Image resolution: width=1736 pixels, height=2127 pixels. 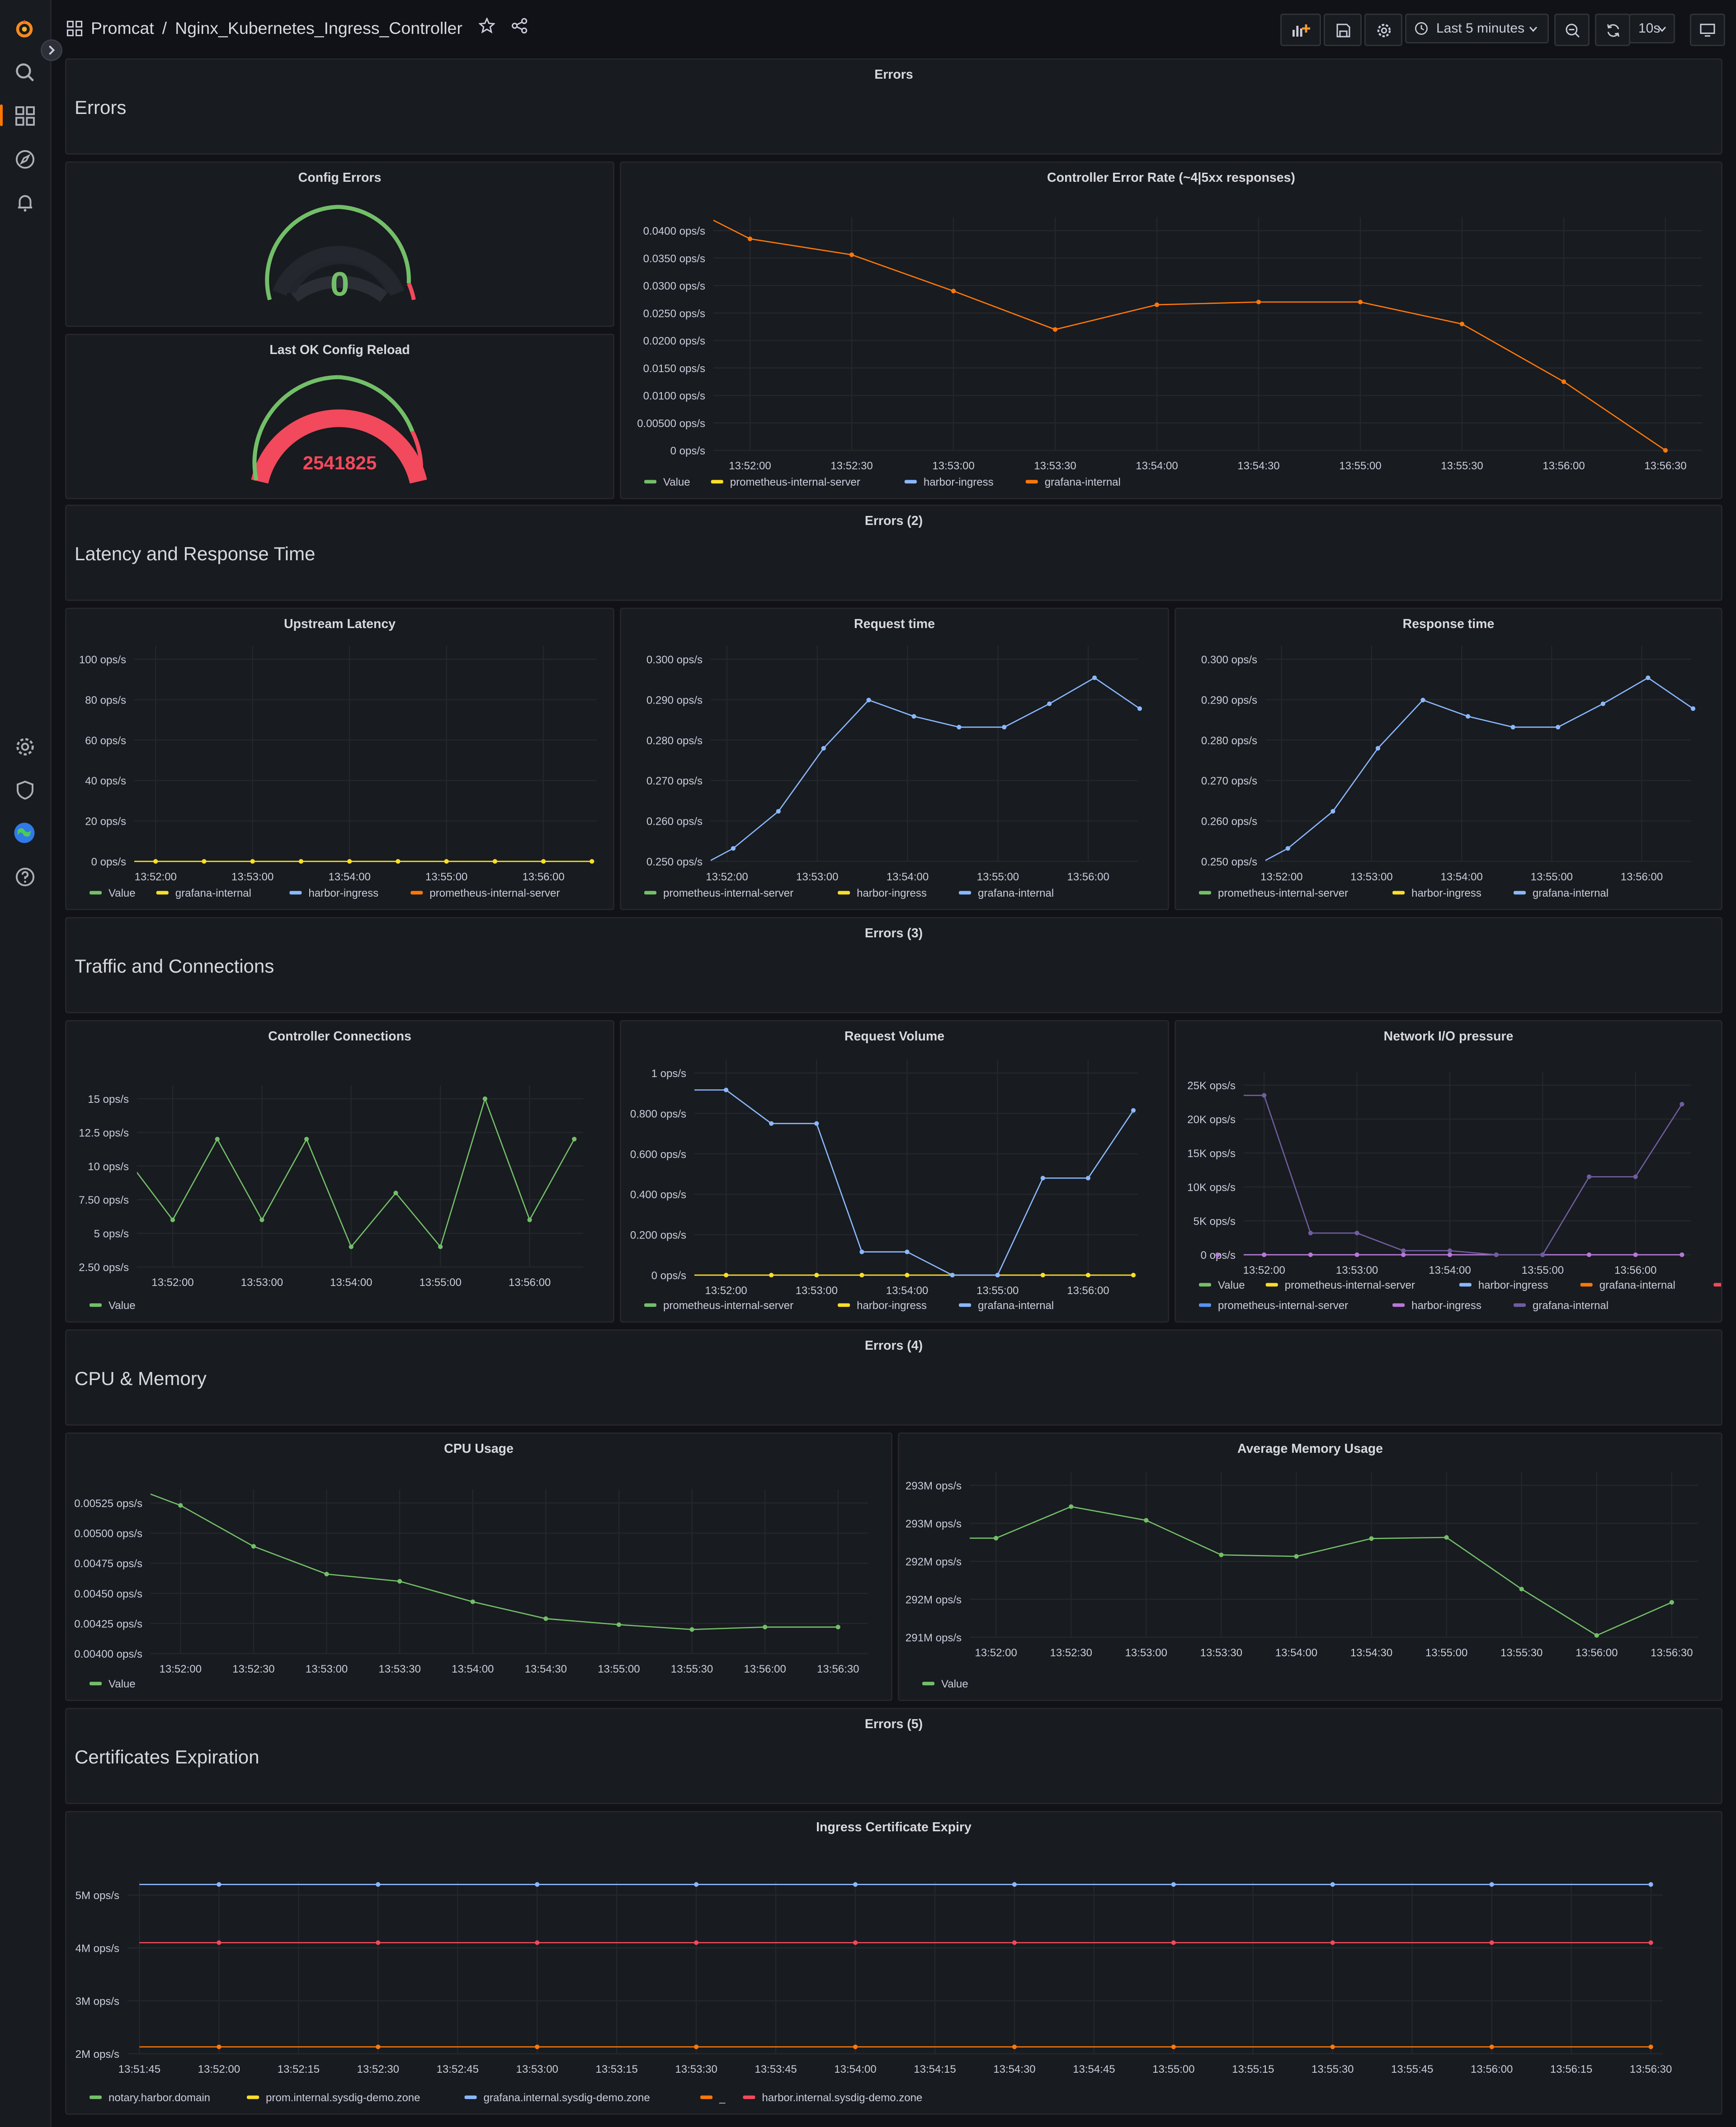 What do you see at coordinates (894, 1827) in the screenshot?
I see `panel-title: Ingress Certificate Expiry` at bounding box center [894, 1827].